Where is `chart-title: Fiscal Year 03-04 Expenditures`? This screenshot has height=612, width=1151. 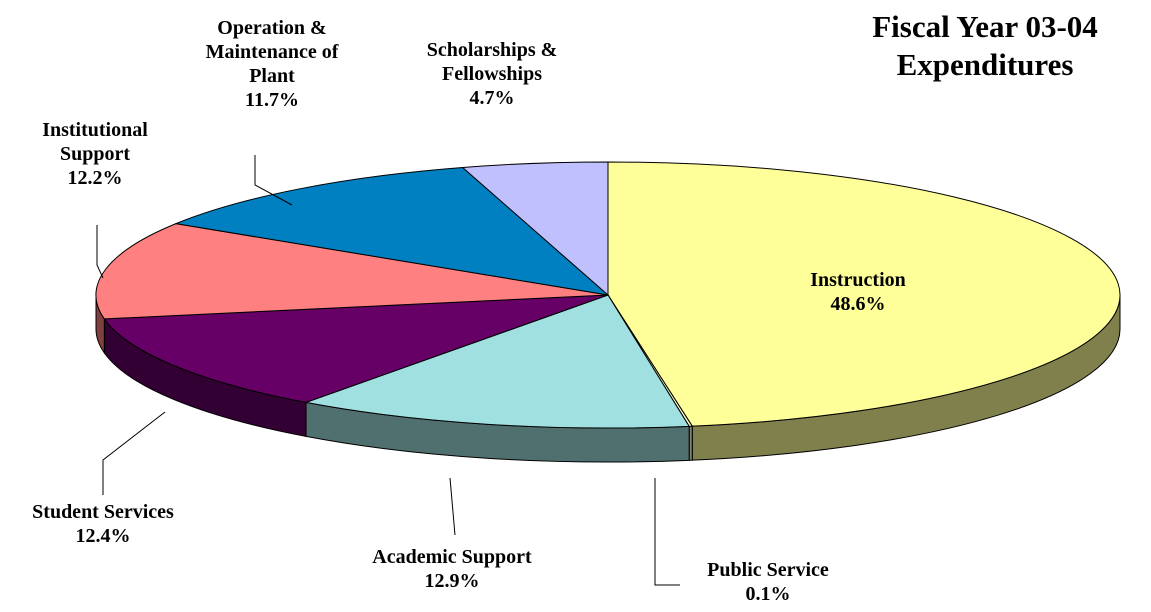 chart-title: Fiscal Year 03-04 Expenditures is located at coordinates (985, 45).